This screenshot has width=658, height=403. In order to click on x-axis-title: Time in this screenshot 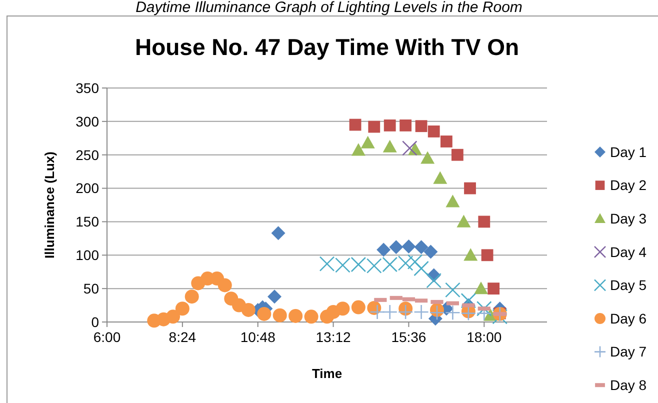, I will do `click(327, 373)`.